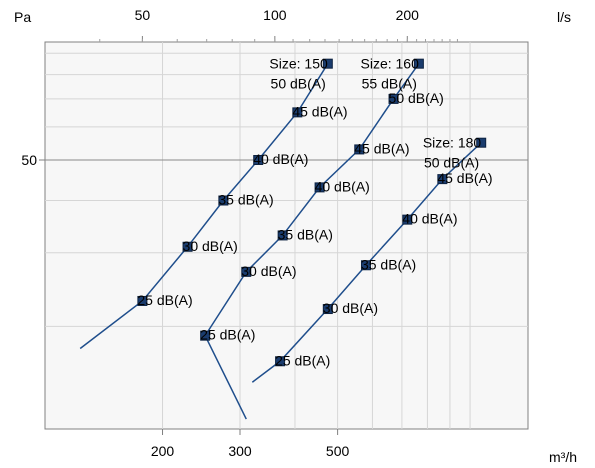 This screenshot has width=595, height=468. What do you see at coordinates (408, 15) in the screenshot?
I see `x-top-tick-label: 200` at bounding box center [408, 15].